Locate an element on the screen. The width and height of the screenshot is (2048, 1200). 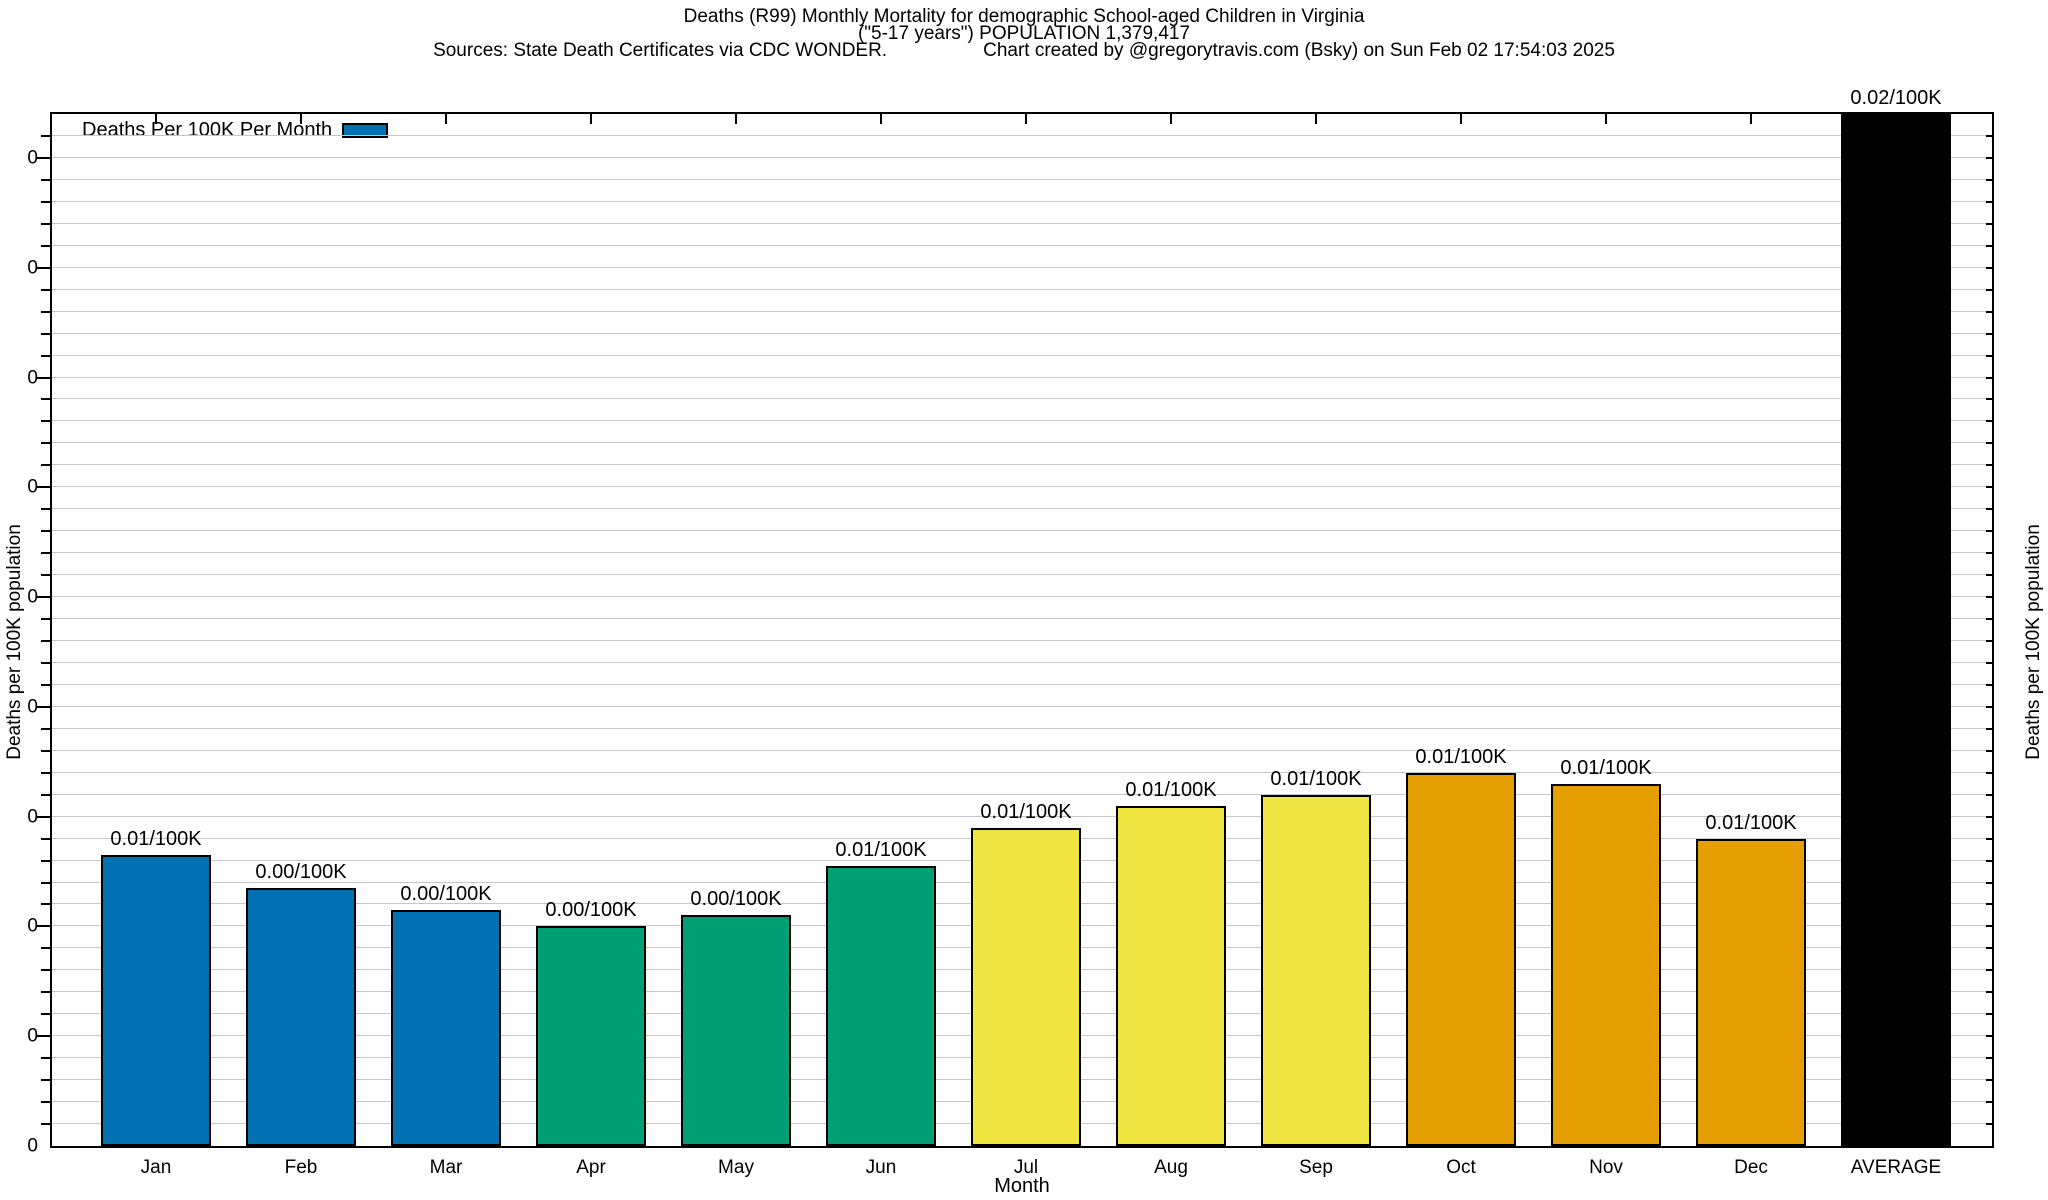
bar-sep is located at coordinates (1316, 970).